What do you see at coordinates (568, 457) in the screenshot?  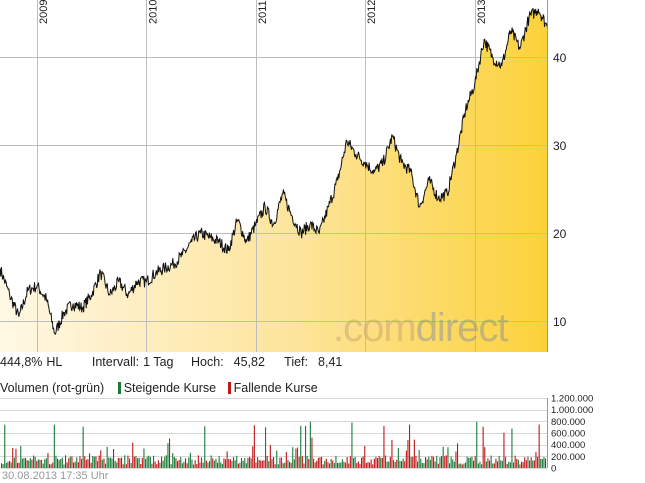 I see `vol-tick-label: 200.000` at bounding box center [568, 457].